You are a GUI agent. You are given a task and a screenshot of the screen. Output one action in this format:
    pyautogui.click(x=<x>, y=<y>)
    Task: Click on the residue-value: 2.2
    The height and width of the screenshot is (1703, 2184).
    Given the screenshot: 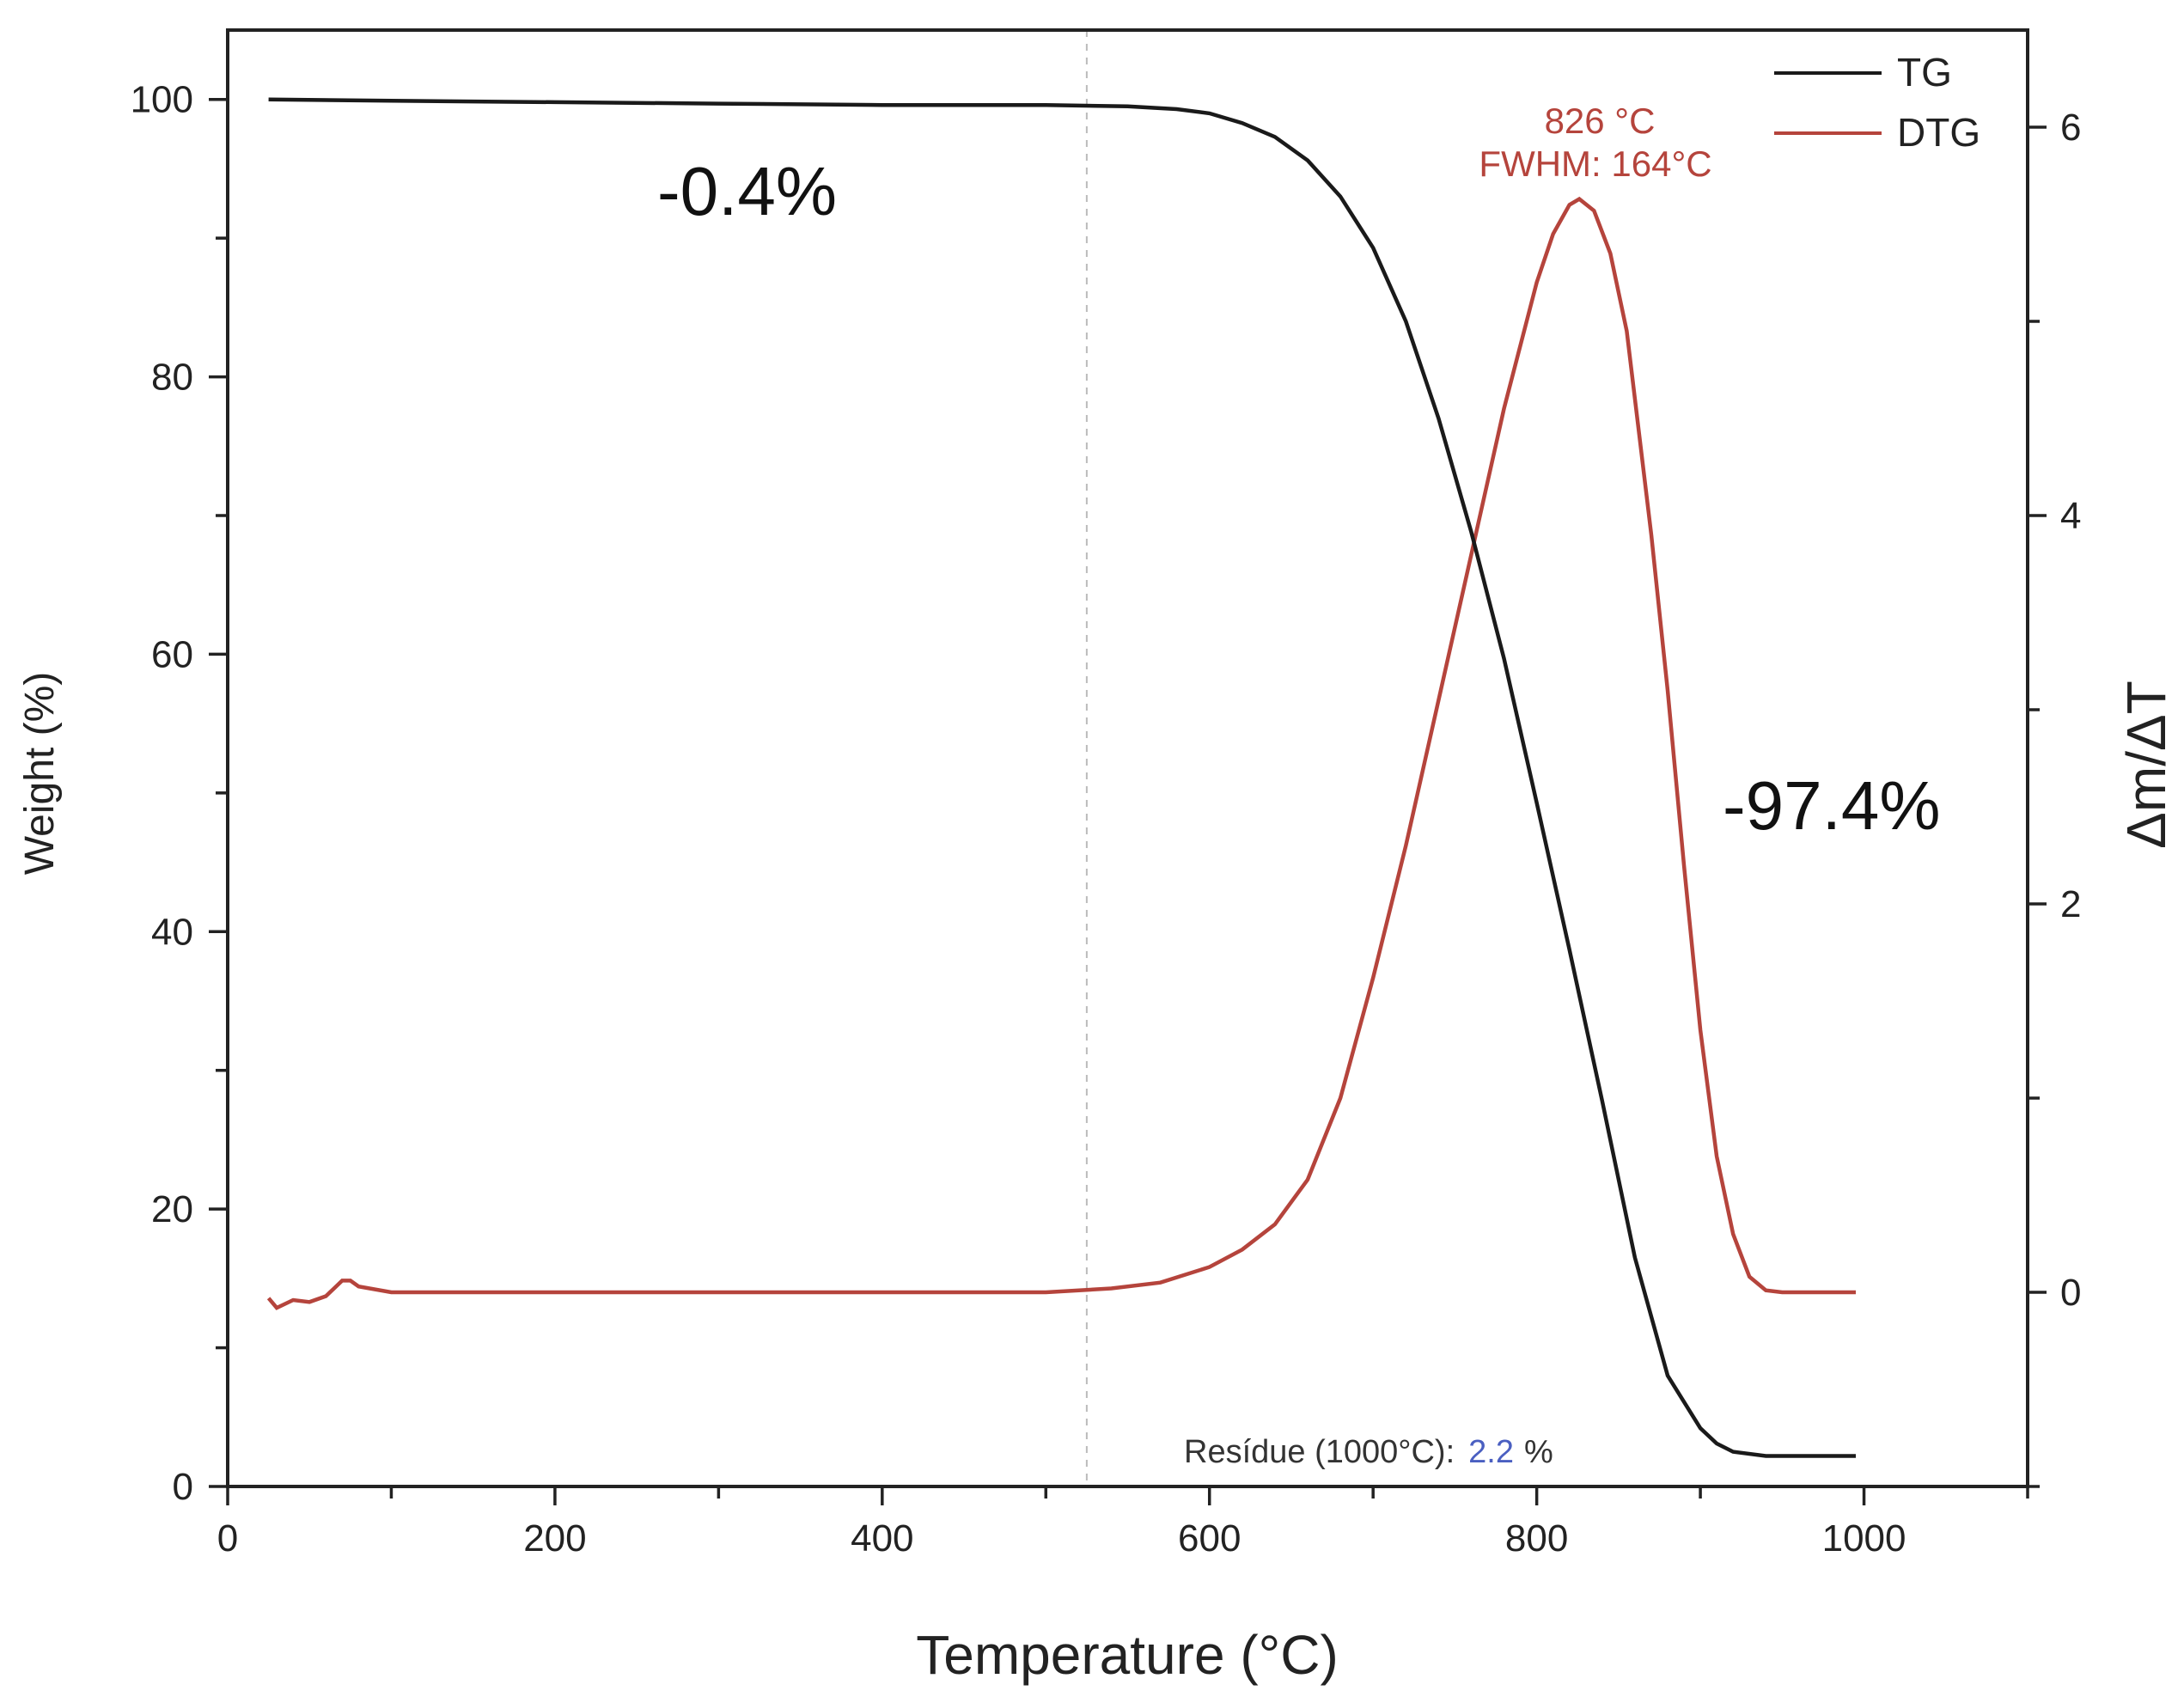 What is the action you would take?
    pyautogui.click(x=1491, y=1452)
    